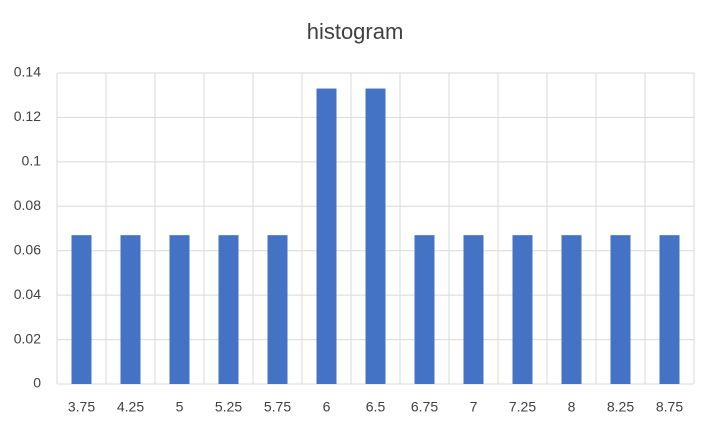  Describe the element at coordinates (376, 407) in the screenshot. I see `x-tick-label: 6.5` at that location.